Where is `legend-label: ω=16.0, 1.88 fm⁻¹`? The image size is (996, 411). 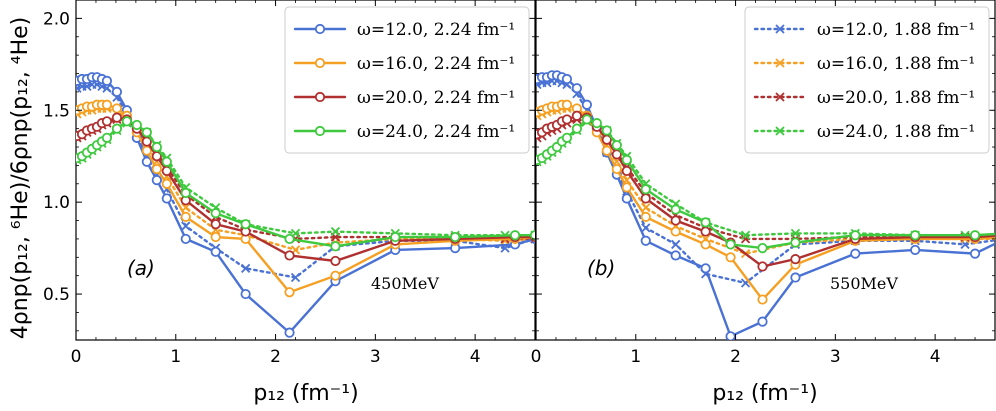
legend-label: ω=16.0, 1.88 fm⁻¹ is located at coordinates (896, 64).